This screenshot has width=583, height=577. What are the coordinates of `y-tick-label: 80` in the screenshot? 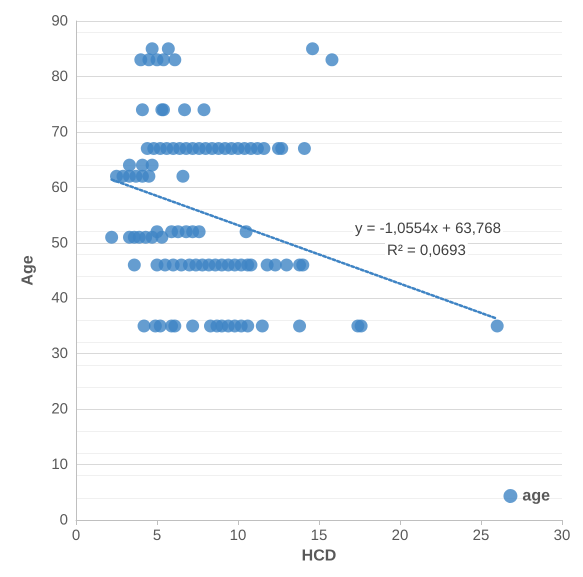 It's located at (59, 76).